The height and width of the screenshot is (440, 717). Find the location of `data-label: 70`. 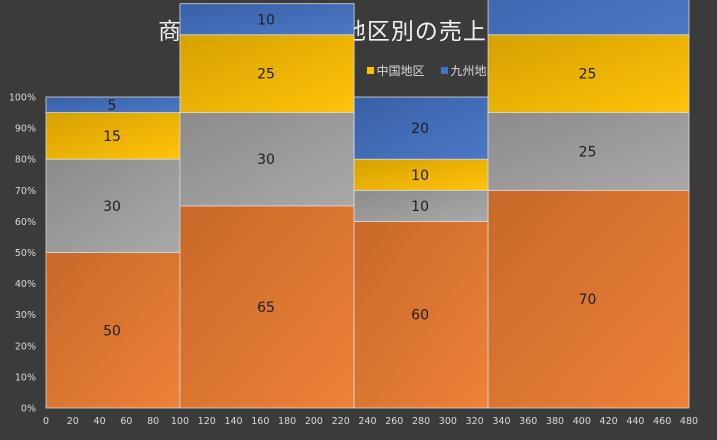

data-label: 70 is located at coordinates (588, 300).